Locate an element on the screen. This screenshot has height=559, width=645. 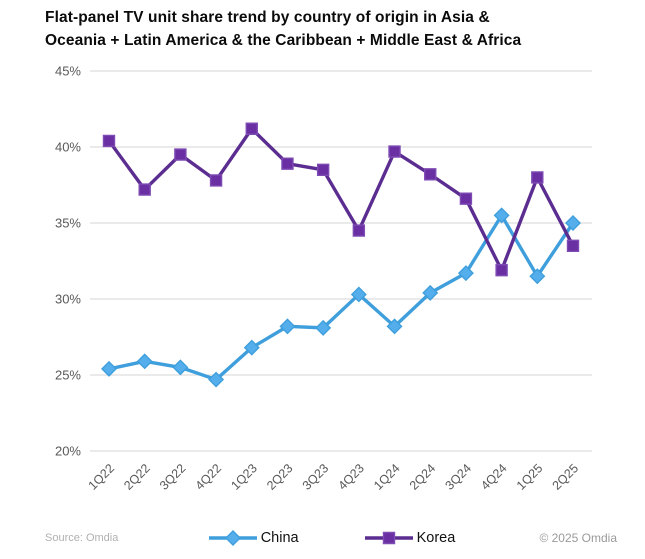
korea-marker-3Q23 is located at coordinates (323, 169).